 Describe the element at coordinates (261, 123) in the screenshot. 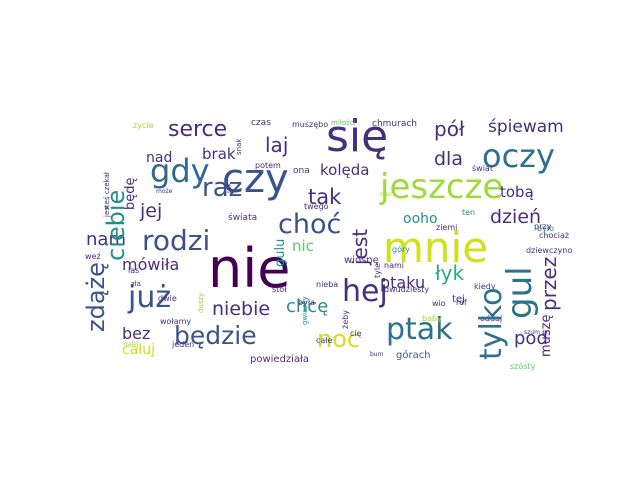

I see `word-czas: czas` at that location.